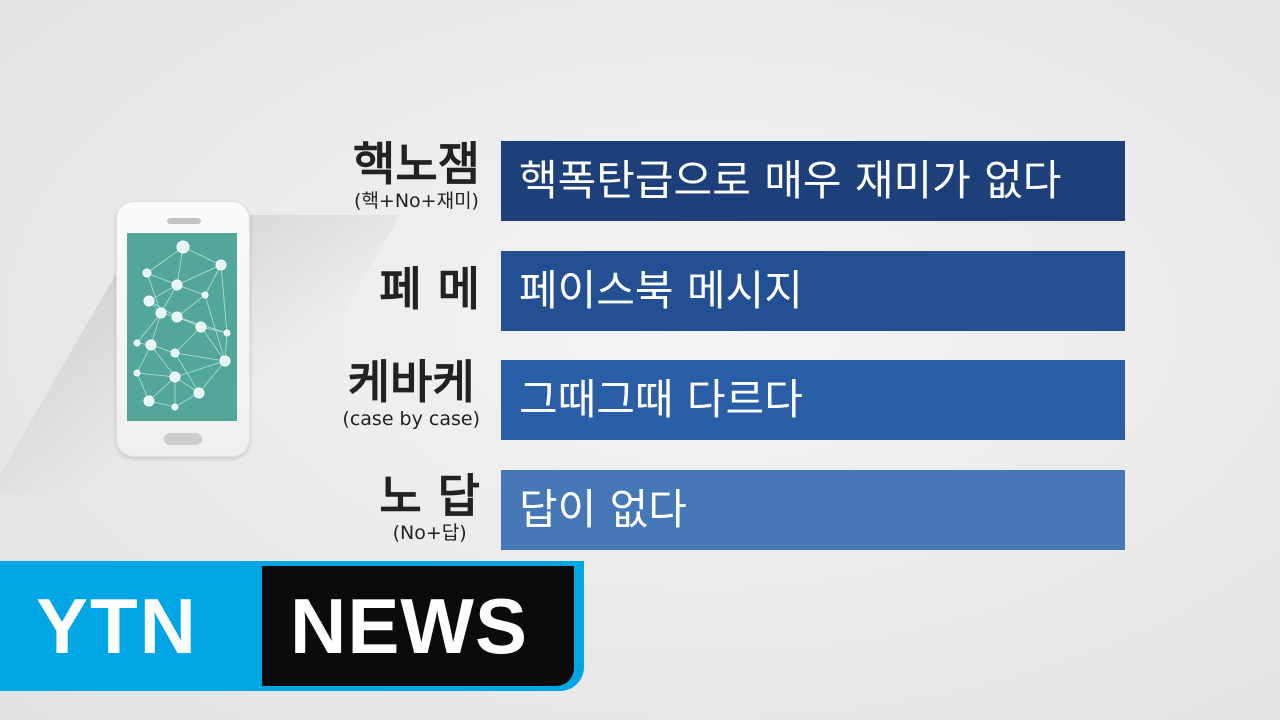  Describe the element at coordinates (117, 626) in the screenshot. I see `ytn-logo-text: YTN` at that location.